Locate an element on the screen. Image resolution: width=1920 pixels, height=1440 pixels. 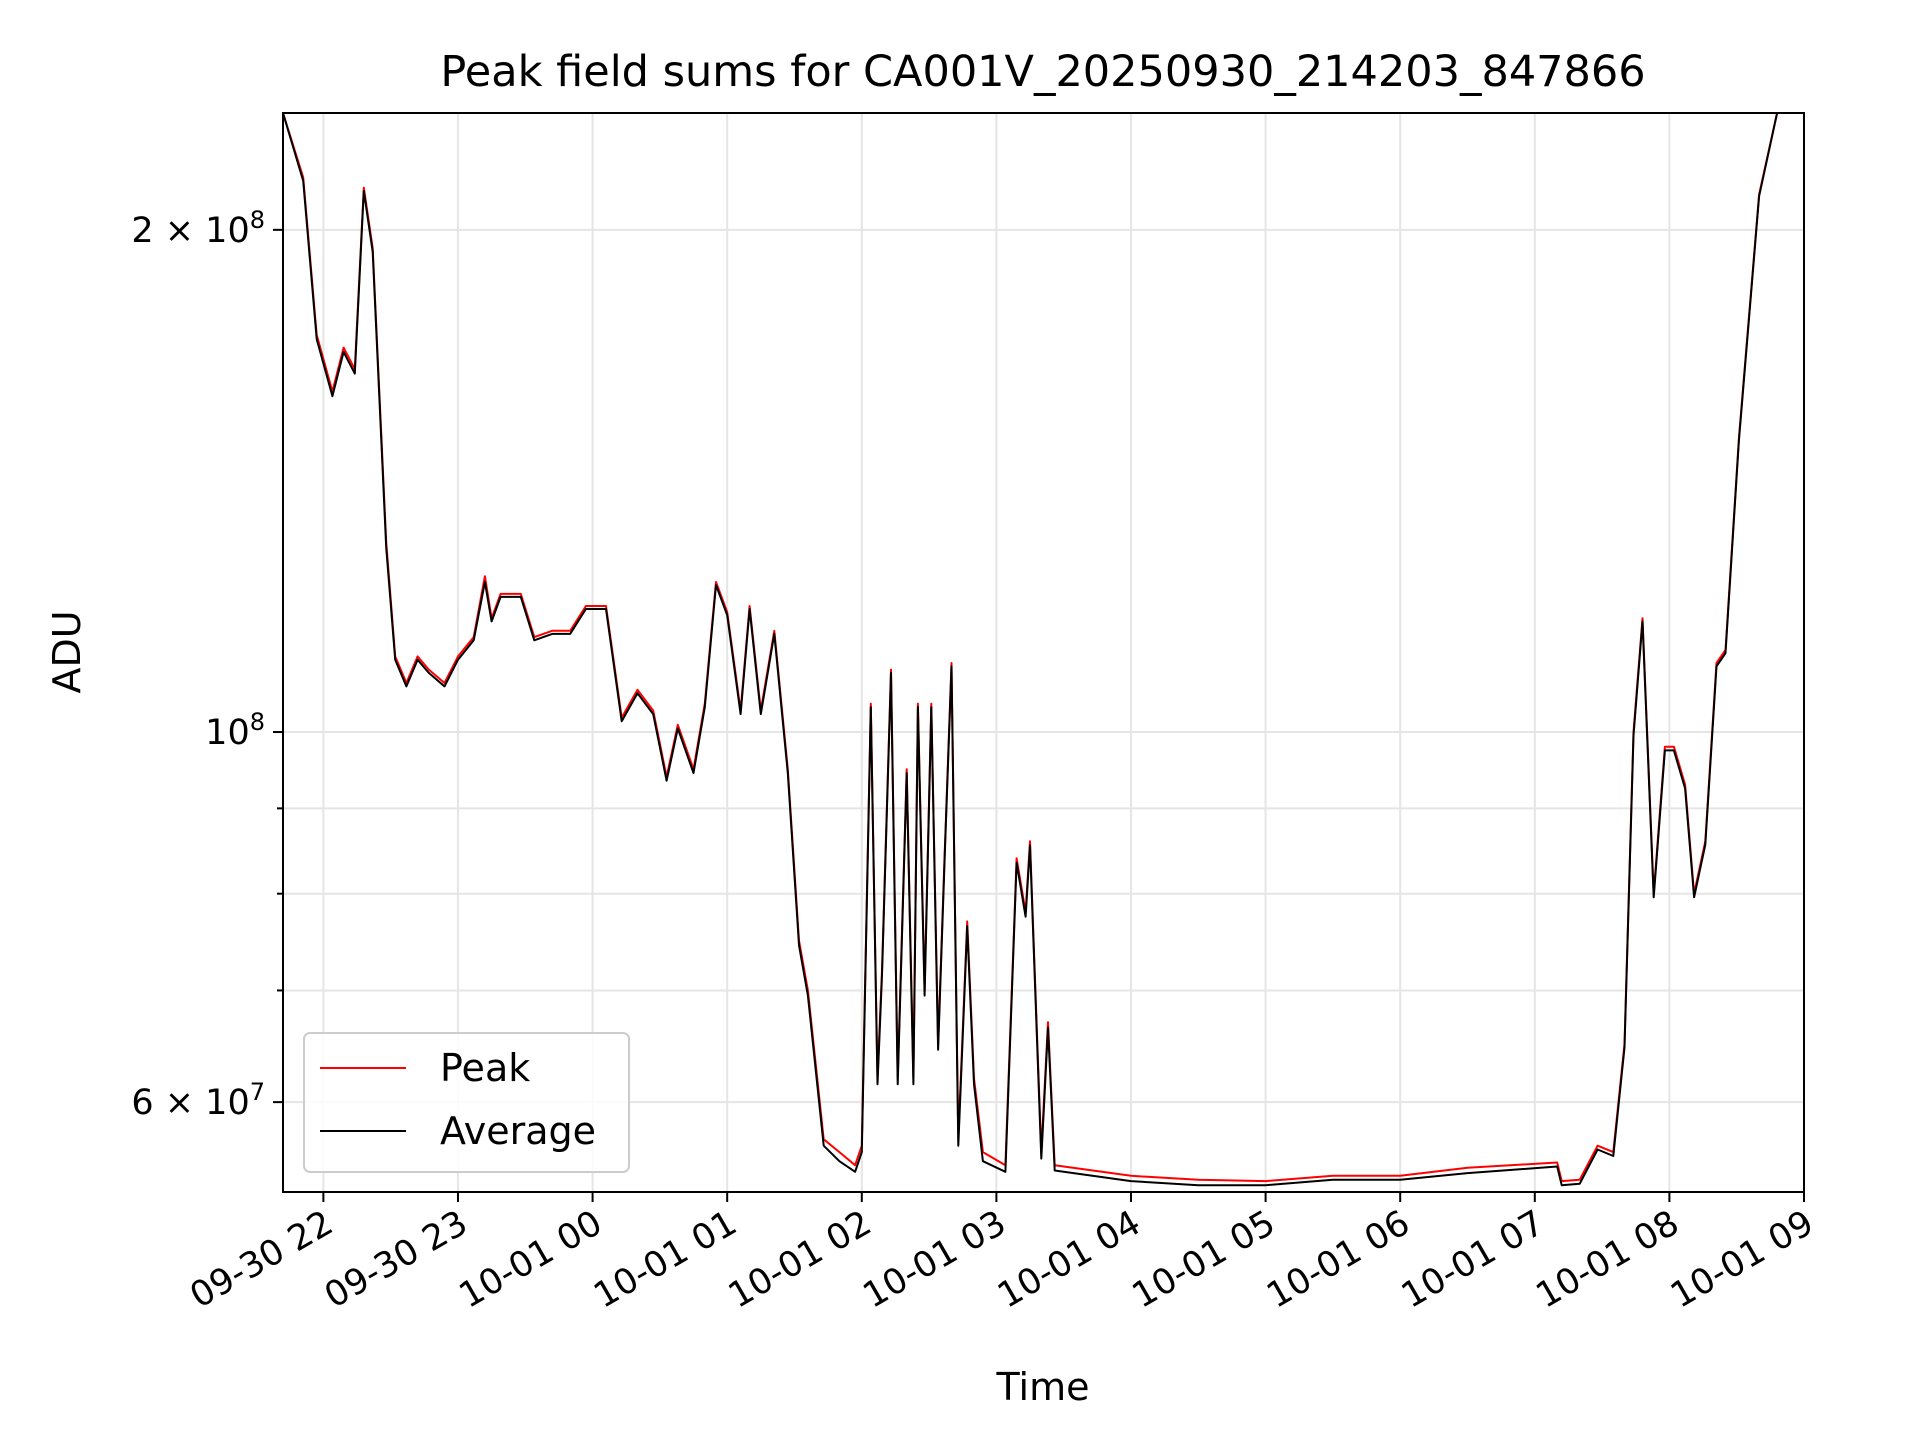
legend: Peak Average is located at coordinates (466, 1102).